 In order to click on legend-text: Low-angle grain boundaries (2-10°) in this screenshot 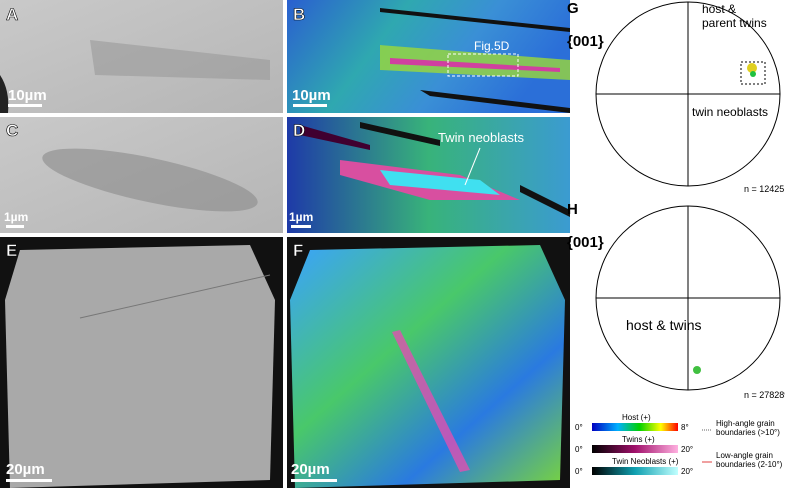, I will do `click(749, 460)`.